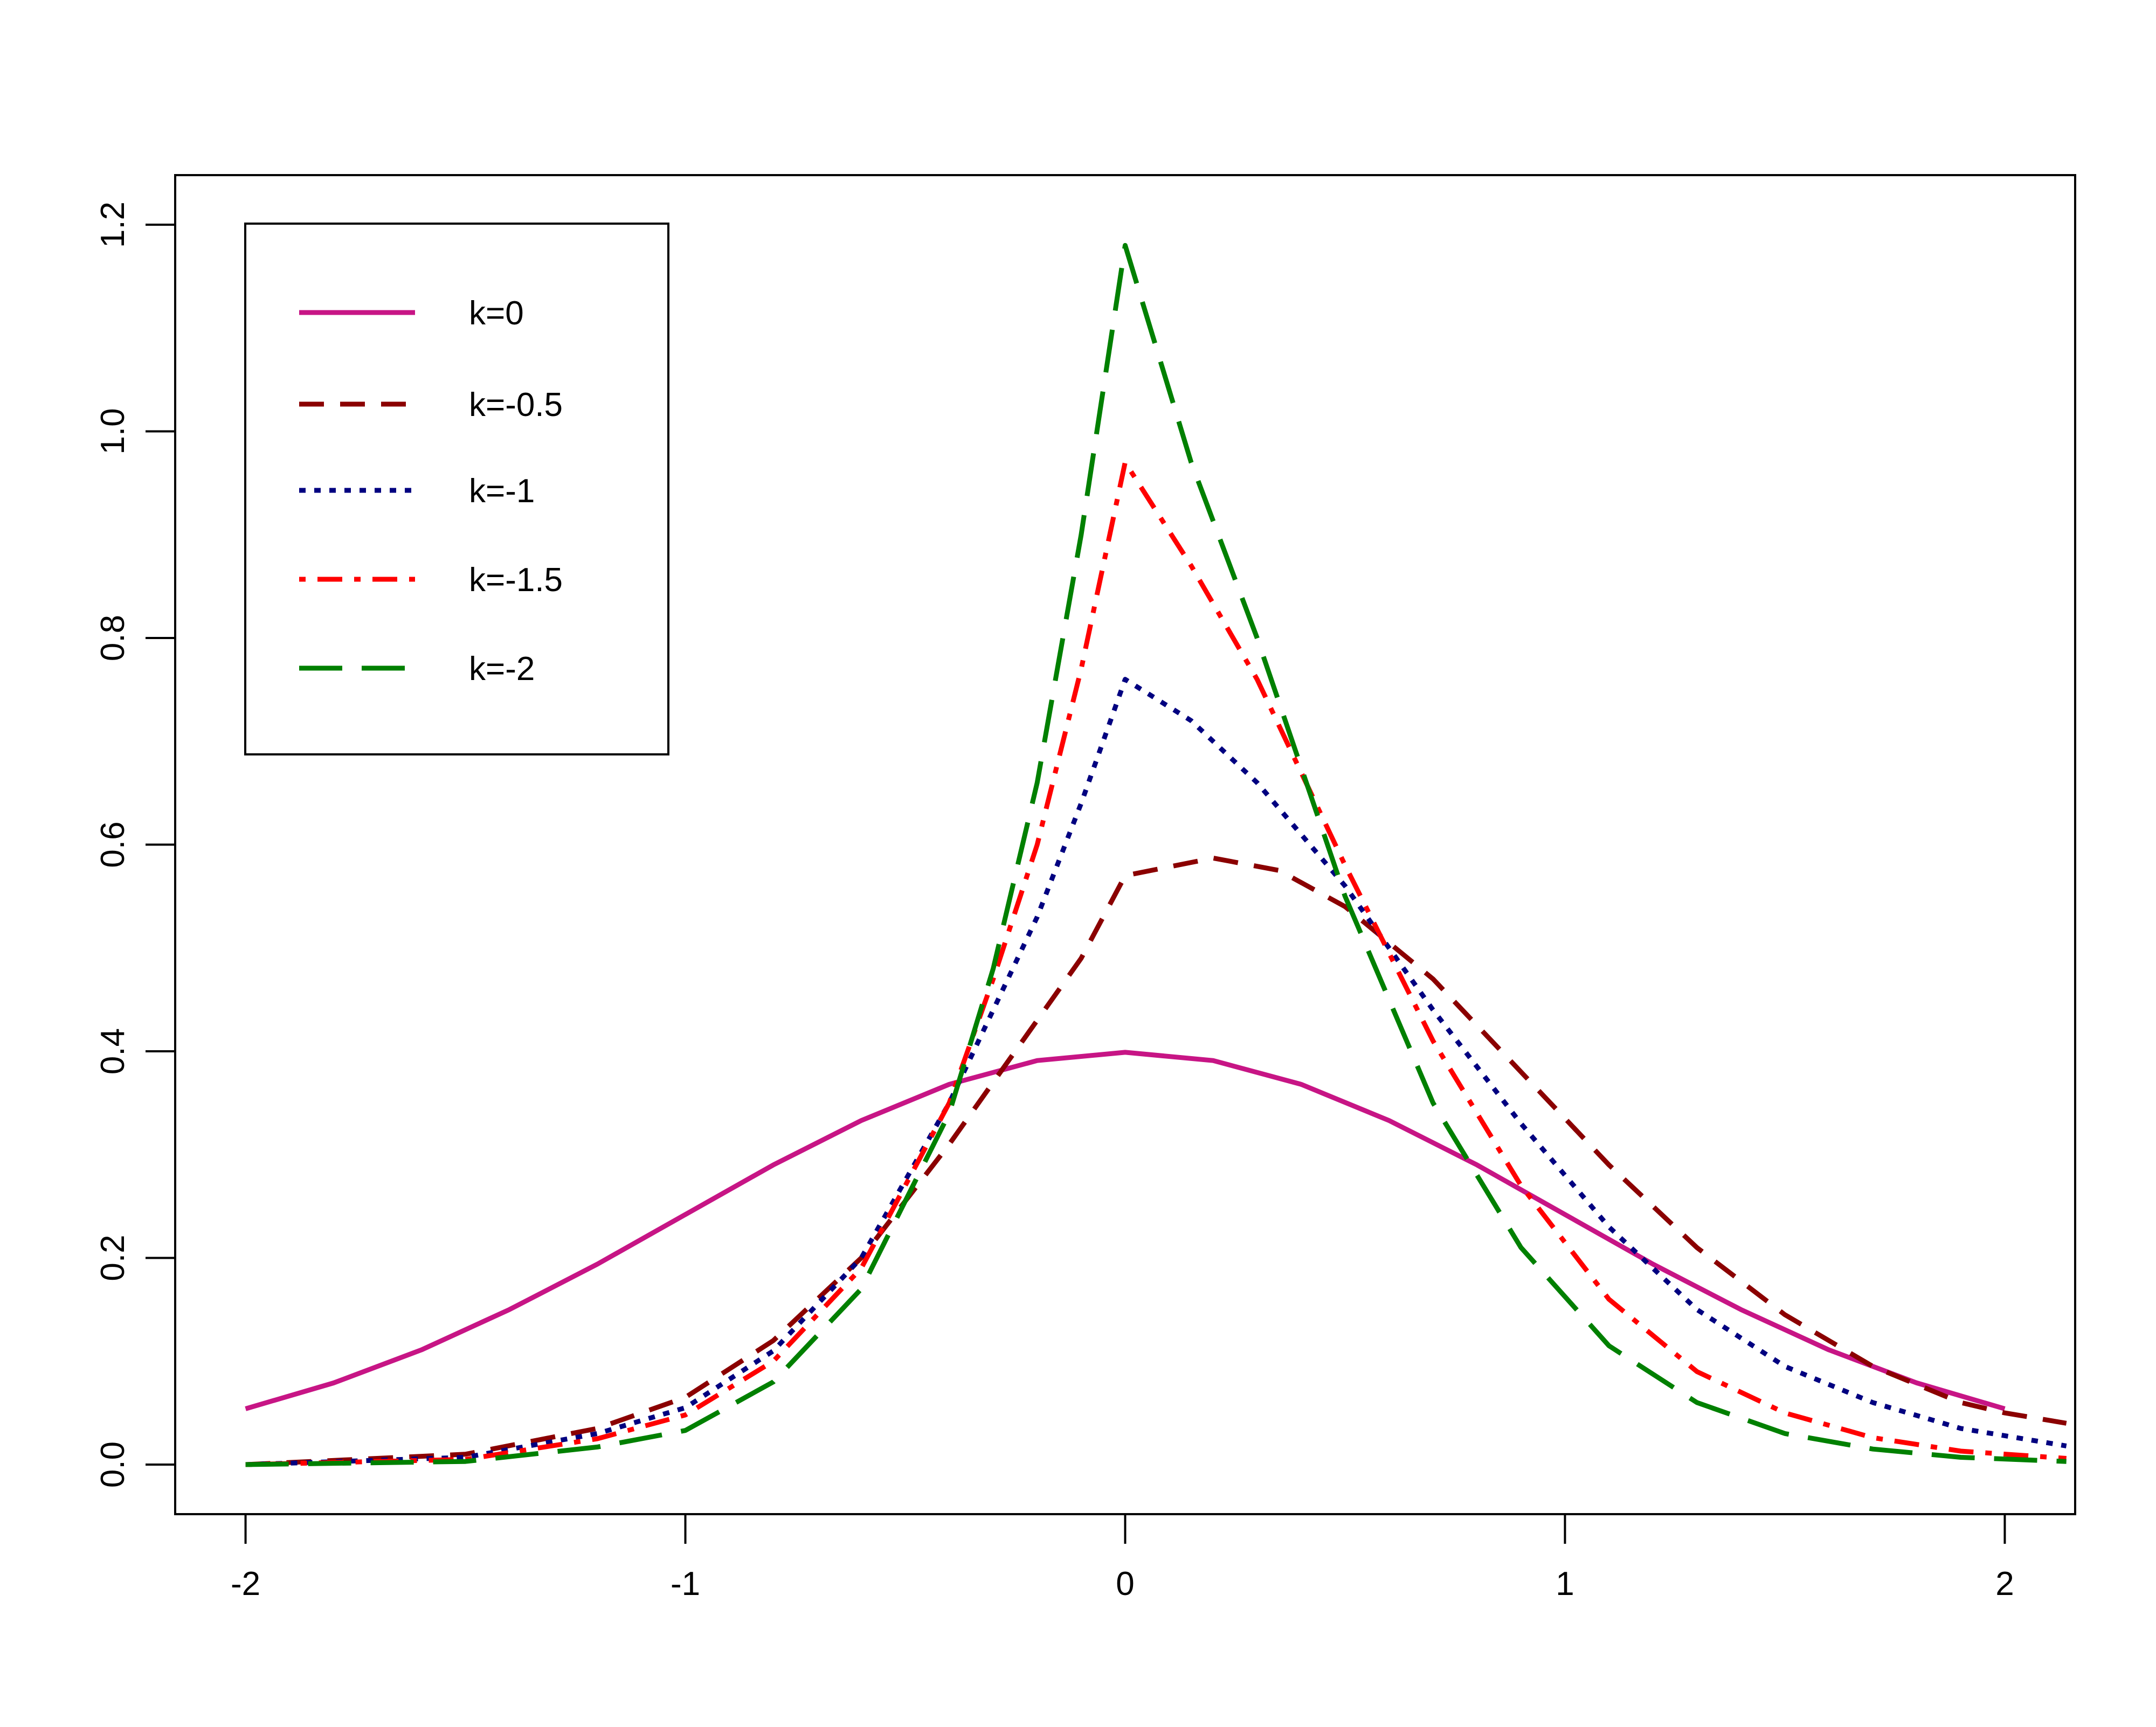 Image resolution: width=2156 pixels, height=1727 pixels. Describe the element at coordinates (113, 225) in the screenshot. I see `y-tick-label-6: 1.2` at that location.